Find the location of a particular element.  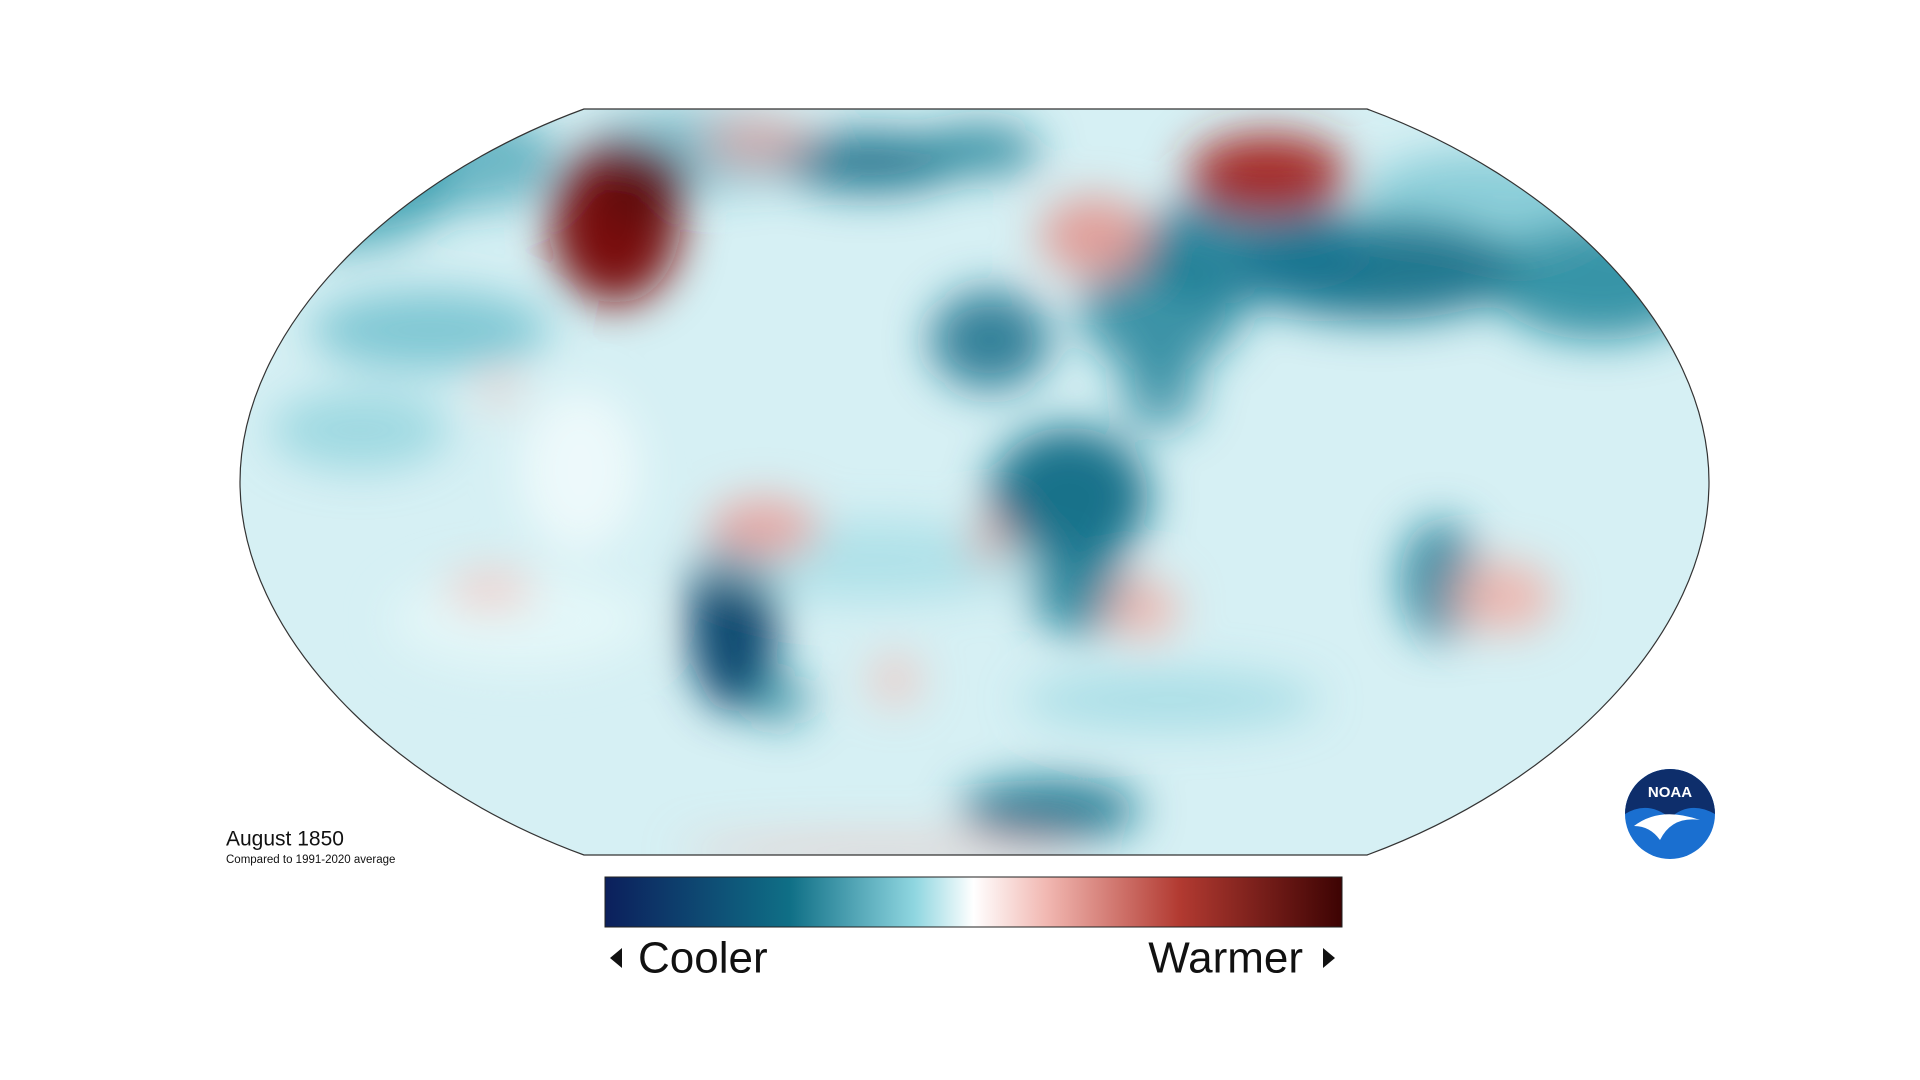

logo-bird is located at coordinates (1667, 827).